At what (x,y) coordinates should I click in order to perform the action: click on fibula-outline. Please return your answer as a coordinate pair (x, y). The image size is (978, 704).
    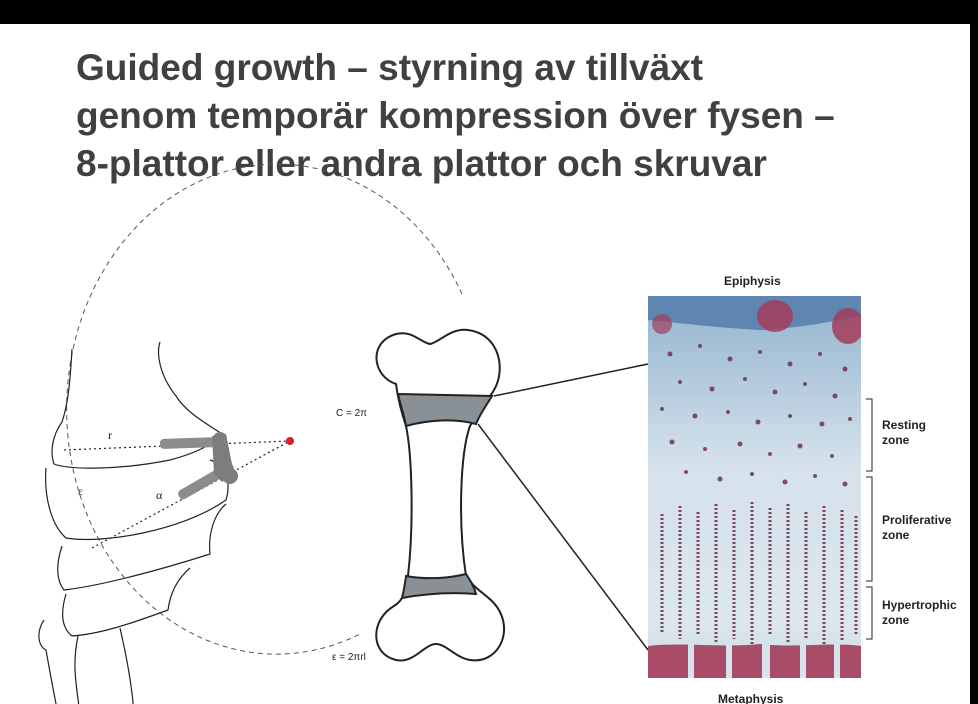
    Looking at the image, I should click on (47, 661).